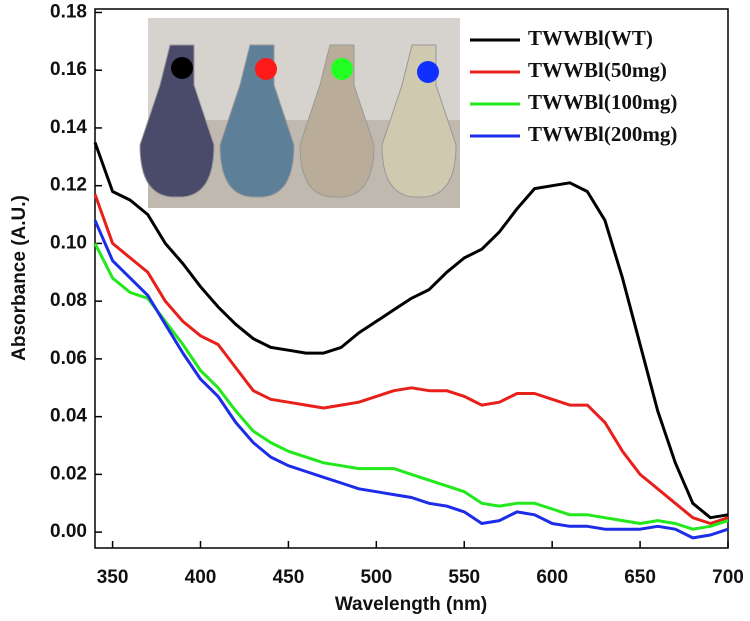 The image size is (750, 621). What do you see at coordinates (19, 278) in the screenshot?
I see `y-axis-label: Absorbance (A.U.)` at bounding box center [19, 278].